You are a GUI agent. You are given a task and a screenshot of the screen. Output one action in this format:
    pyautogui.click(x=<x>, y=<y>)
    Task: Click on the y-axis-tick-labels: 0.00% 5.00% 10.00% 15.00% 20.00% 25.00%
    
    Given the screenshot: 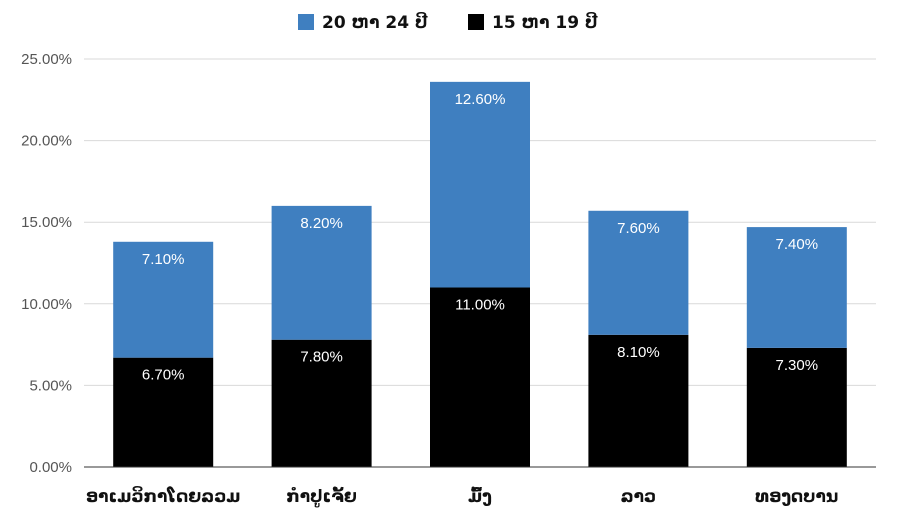 What is the action you would take?
    pyautogui.click(x=46, y=263)
    